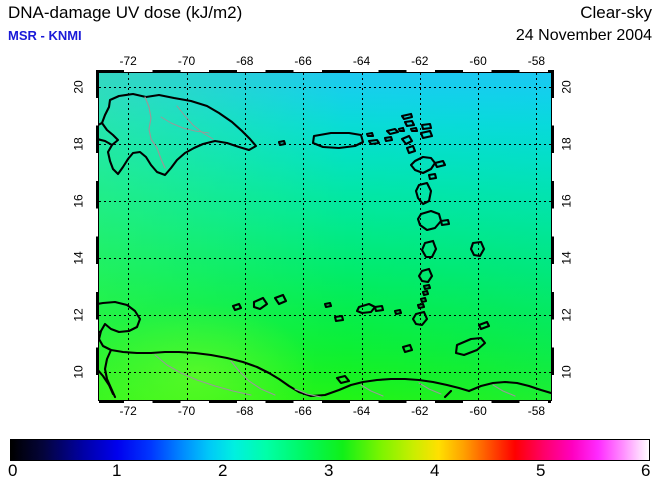 Image resolution: width=660 pixels, height=481 pixels. Describe the element at coordinates (245, 61) in the screenshot. I see `xtick-top-2: -68` at that location.